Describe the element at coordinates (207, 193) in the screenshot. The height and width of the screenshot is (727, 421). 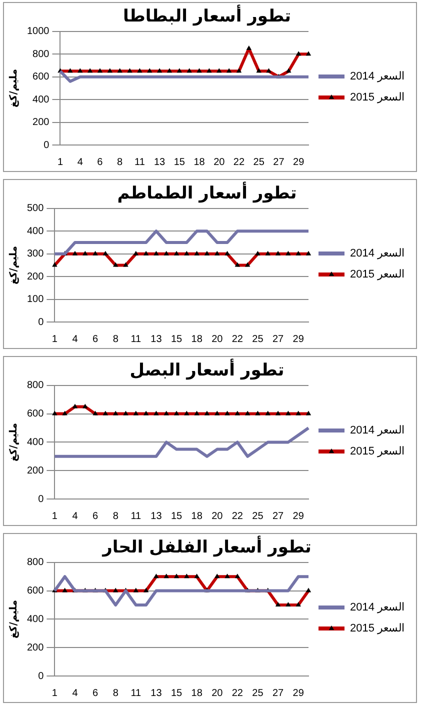
I see `chart-title: تطور أسعار الطماطم` at that location.